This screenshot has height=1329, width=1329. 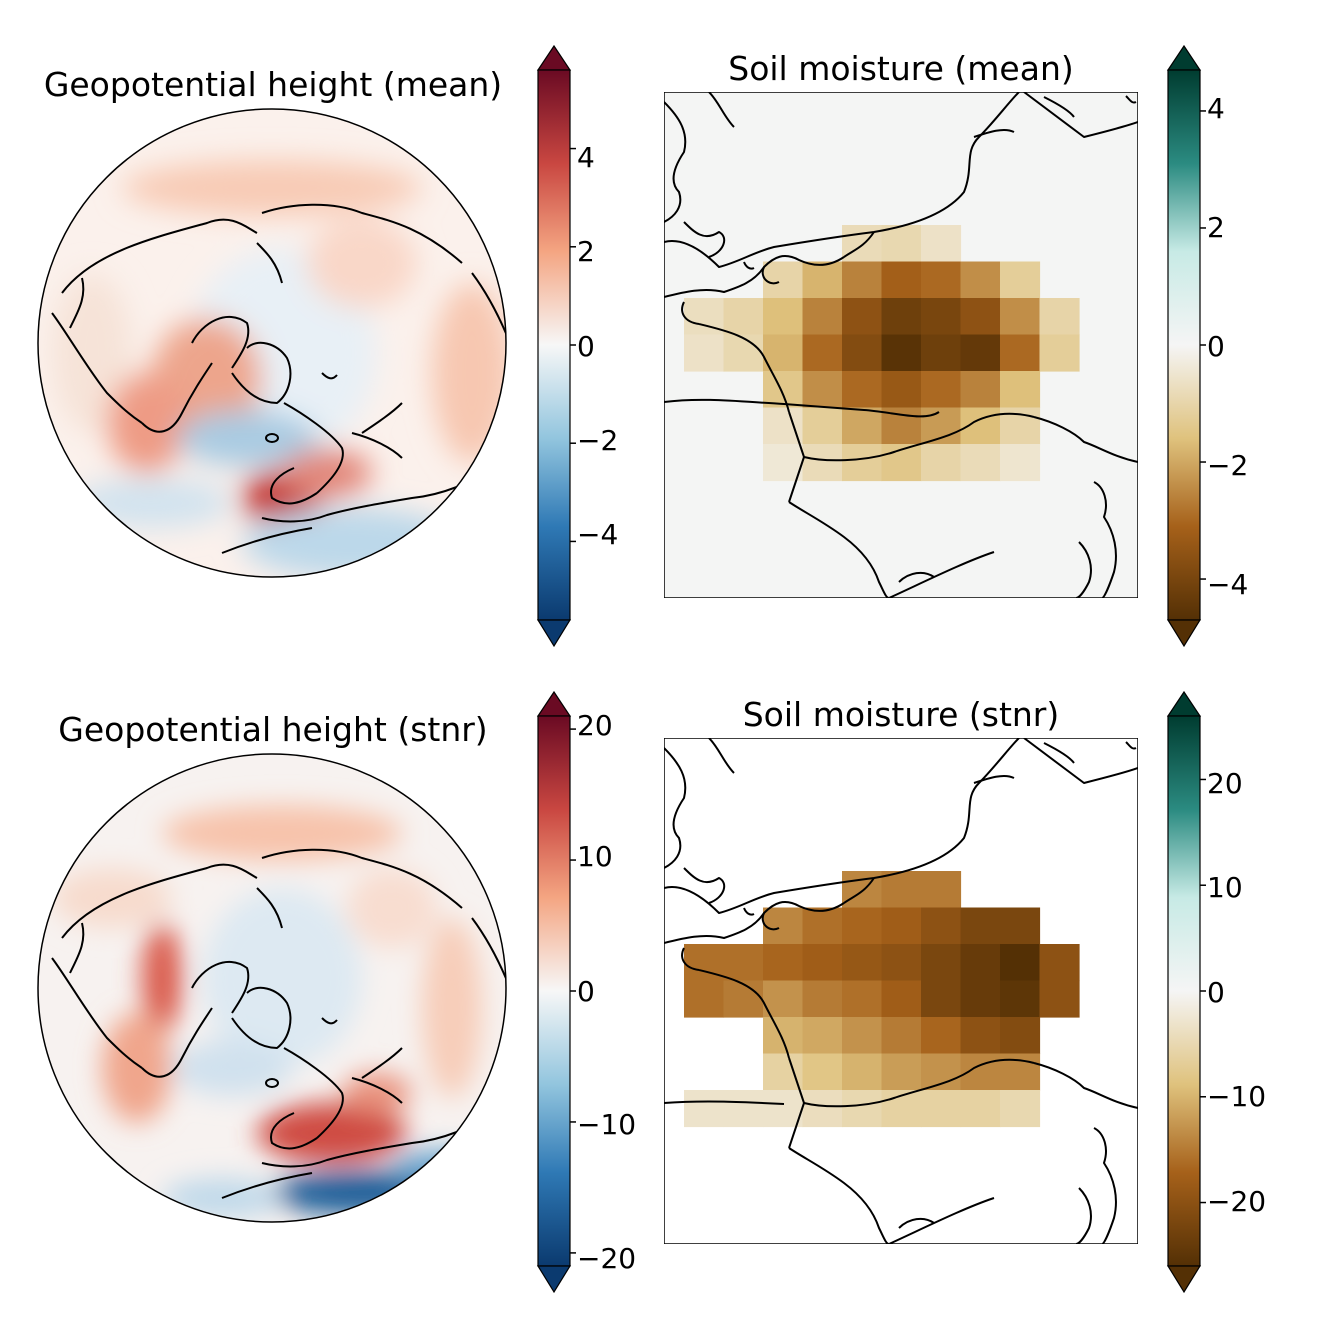 I want to click on colorbar-geopotential-stnr, so click(x=556, y=992).